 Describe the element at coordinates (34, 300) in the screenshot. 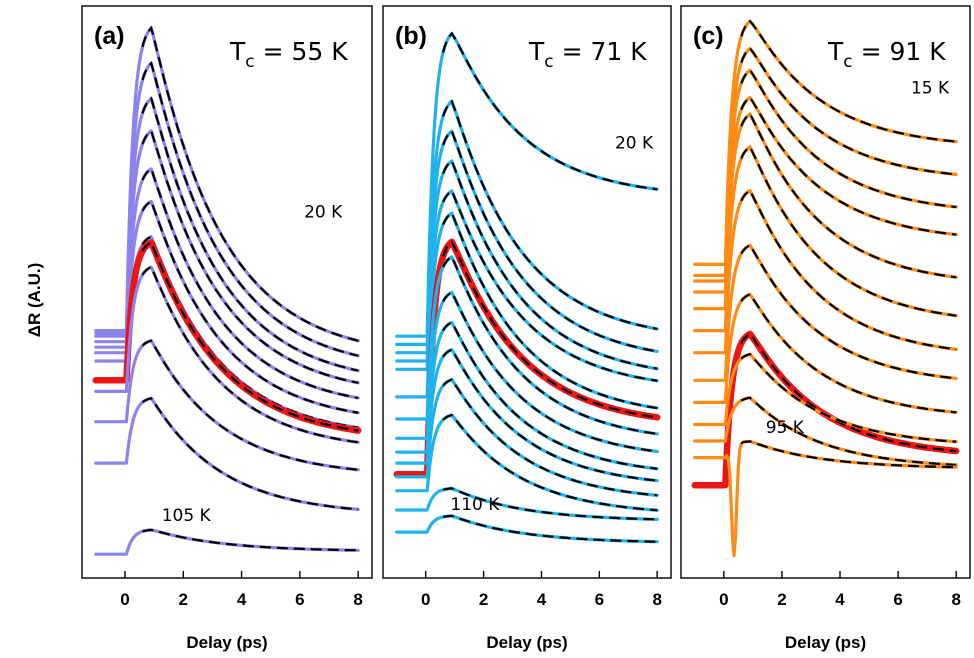

I see `y-axis-label: ΔR (A.U.)` at that location.